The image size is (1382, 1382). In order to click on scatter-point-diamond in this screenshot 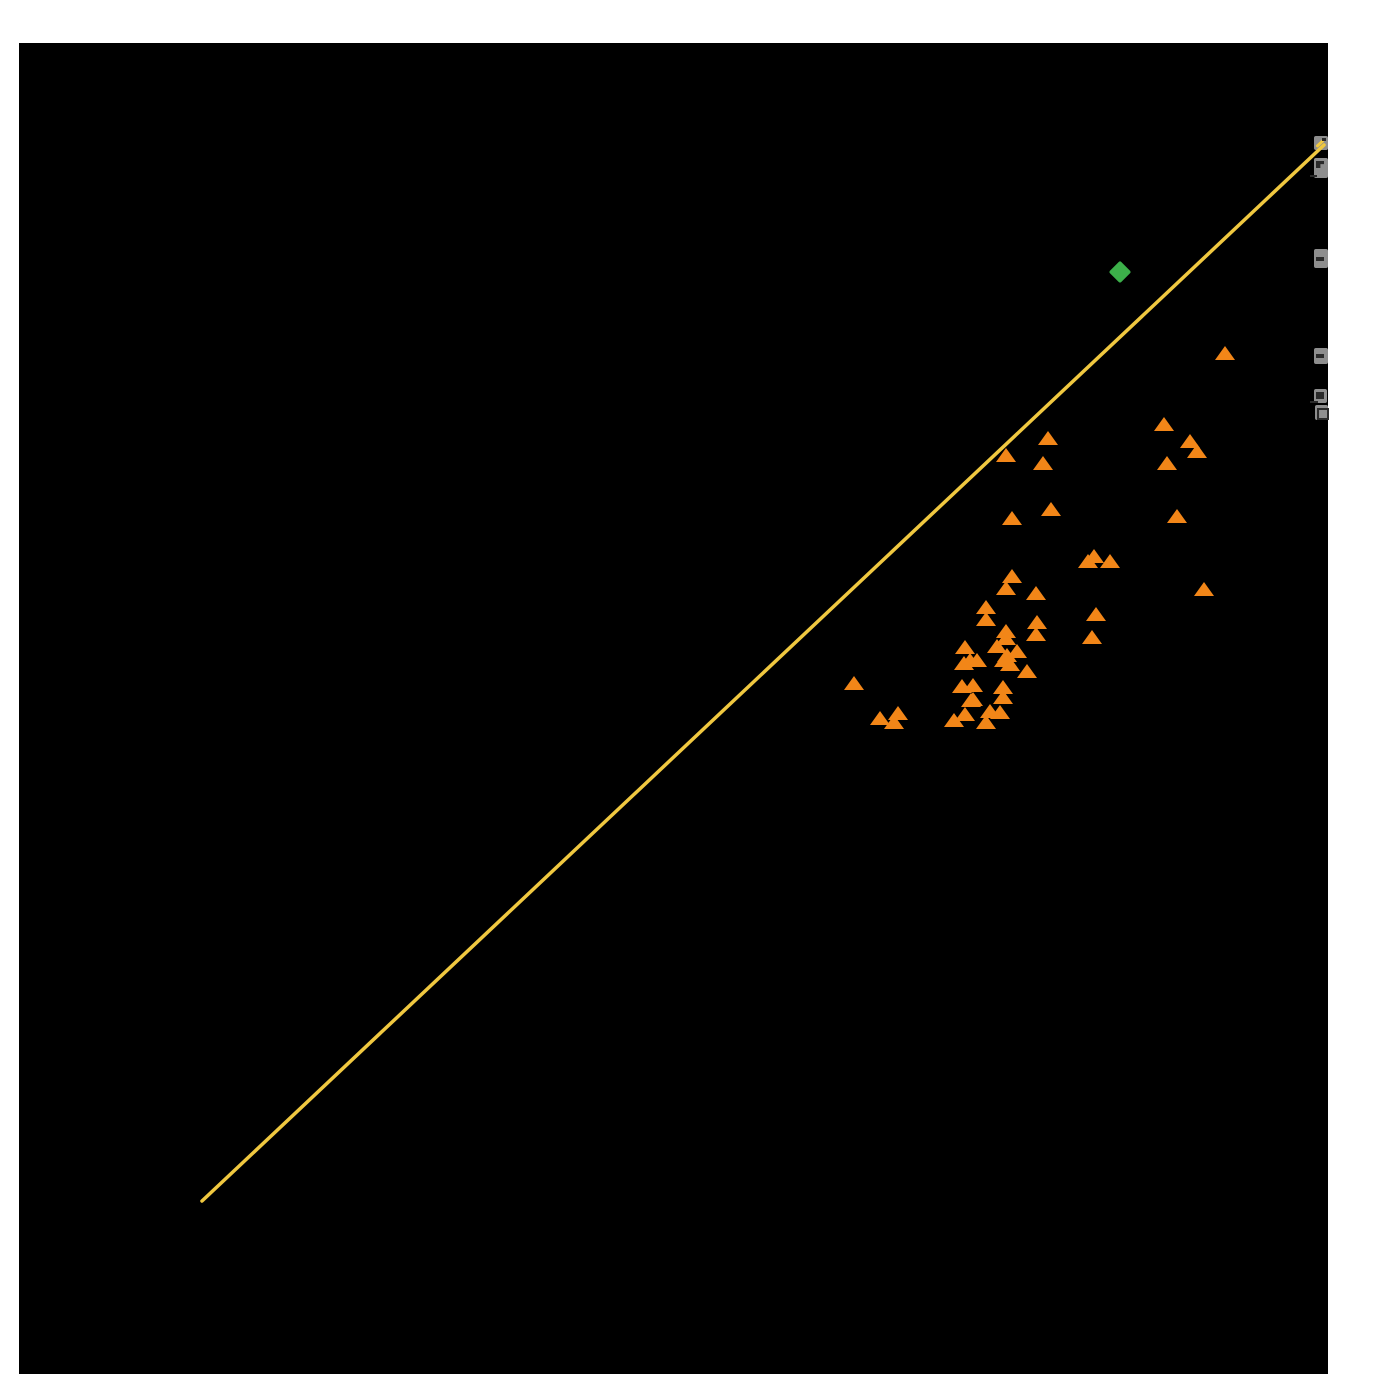, I will do `click(1120, 272)`.